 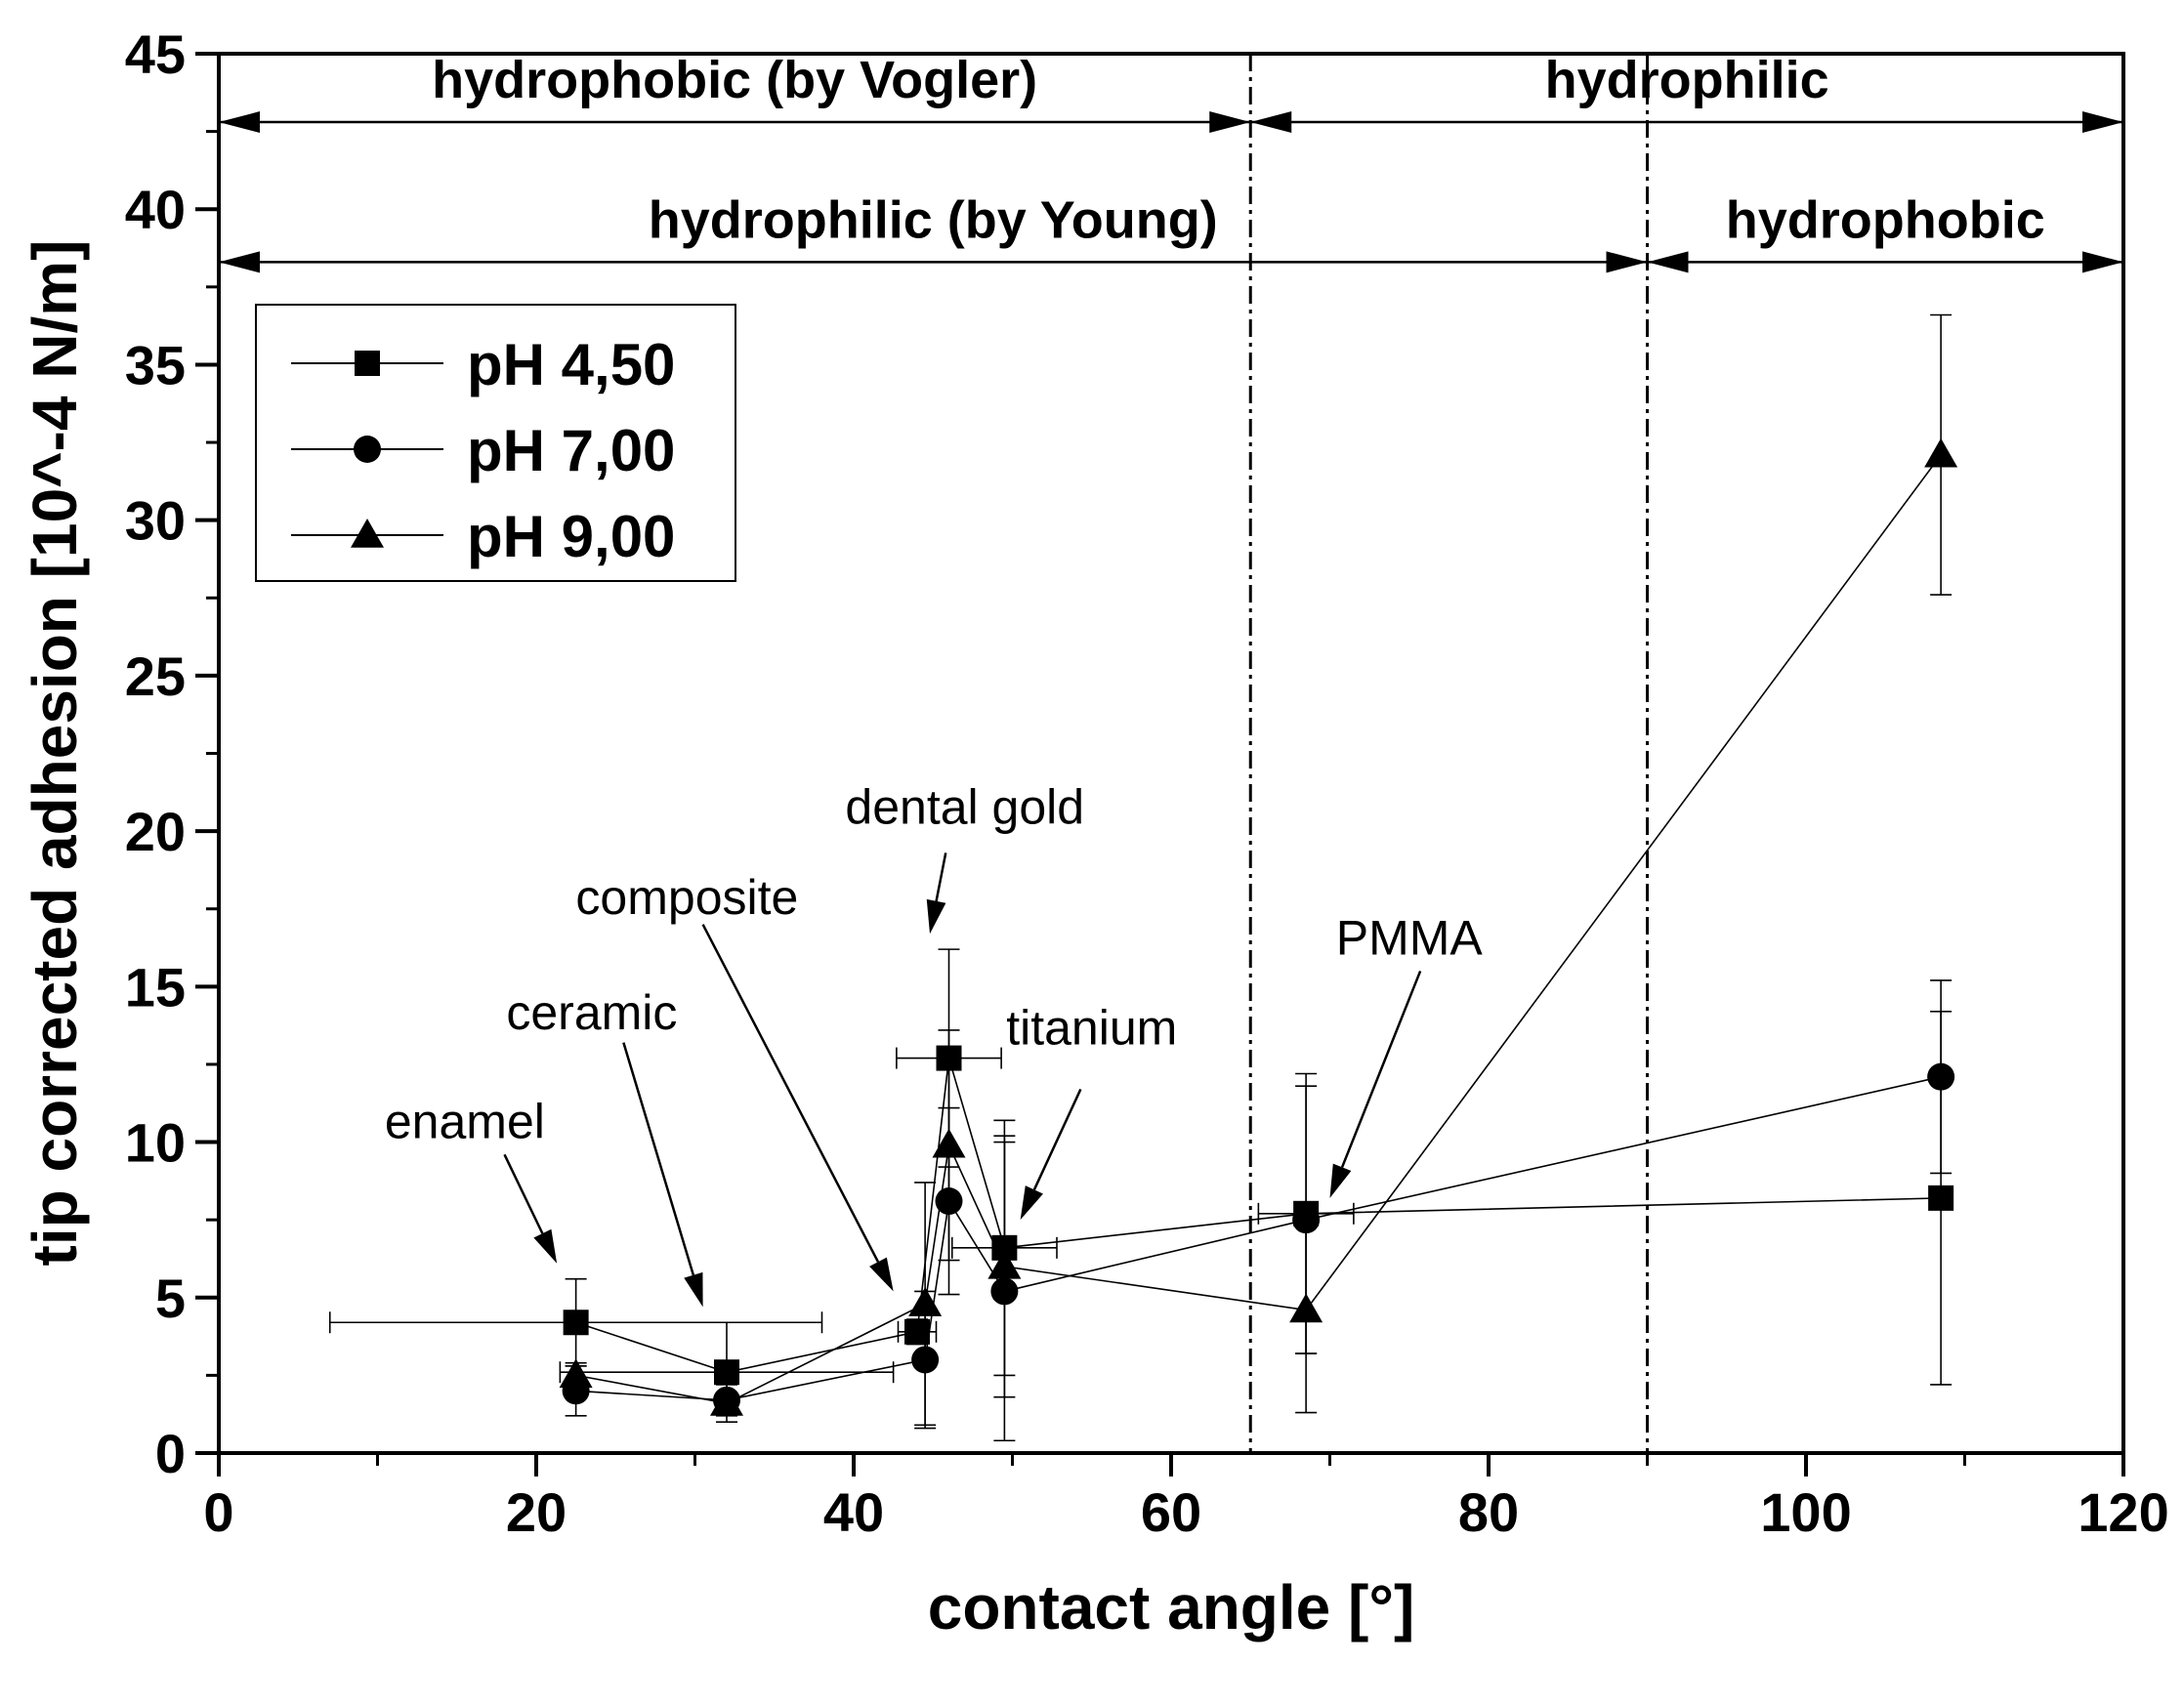 I want to click on x-axis-title: contact angle [°], so click(x=1171, y=1607).